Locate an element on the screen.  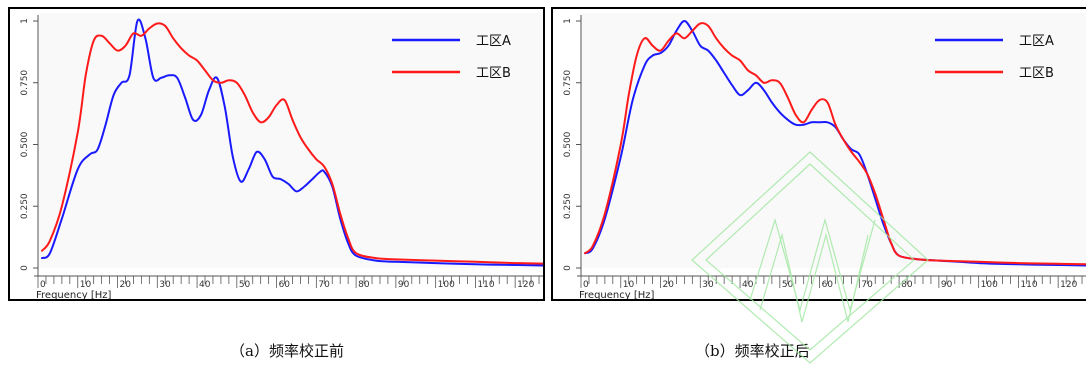
watermark-logo is located at coordinates (810, 257).